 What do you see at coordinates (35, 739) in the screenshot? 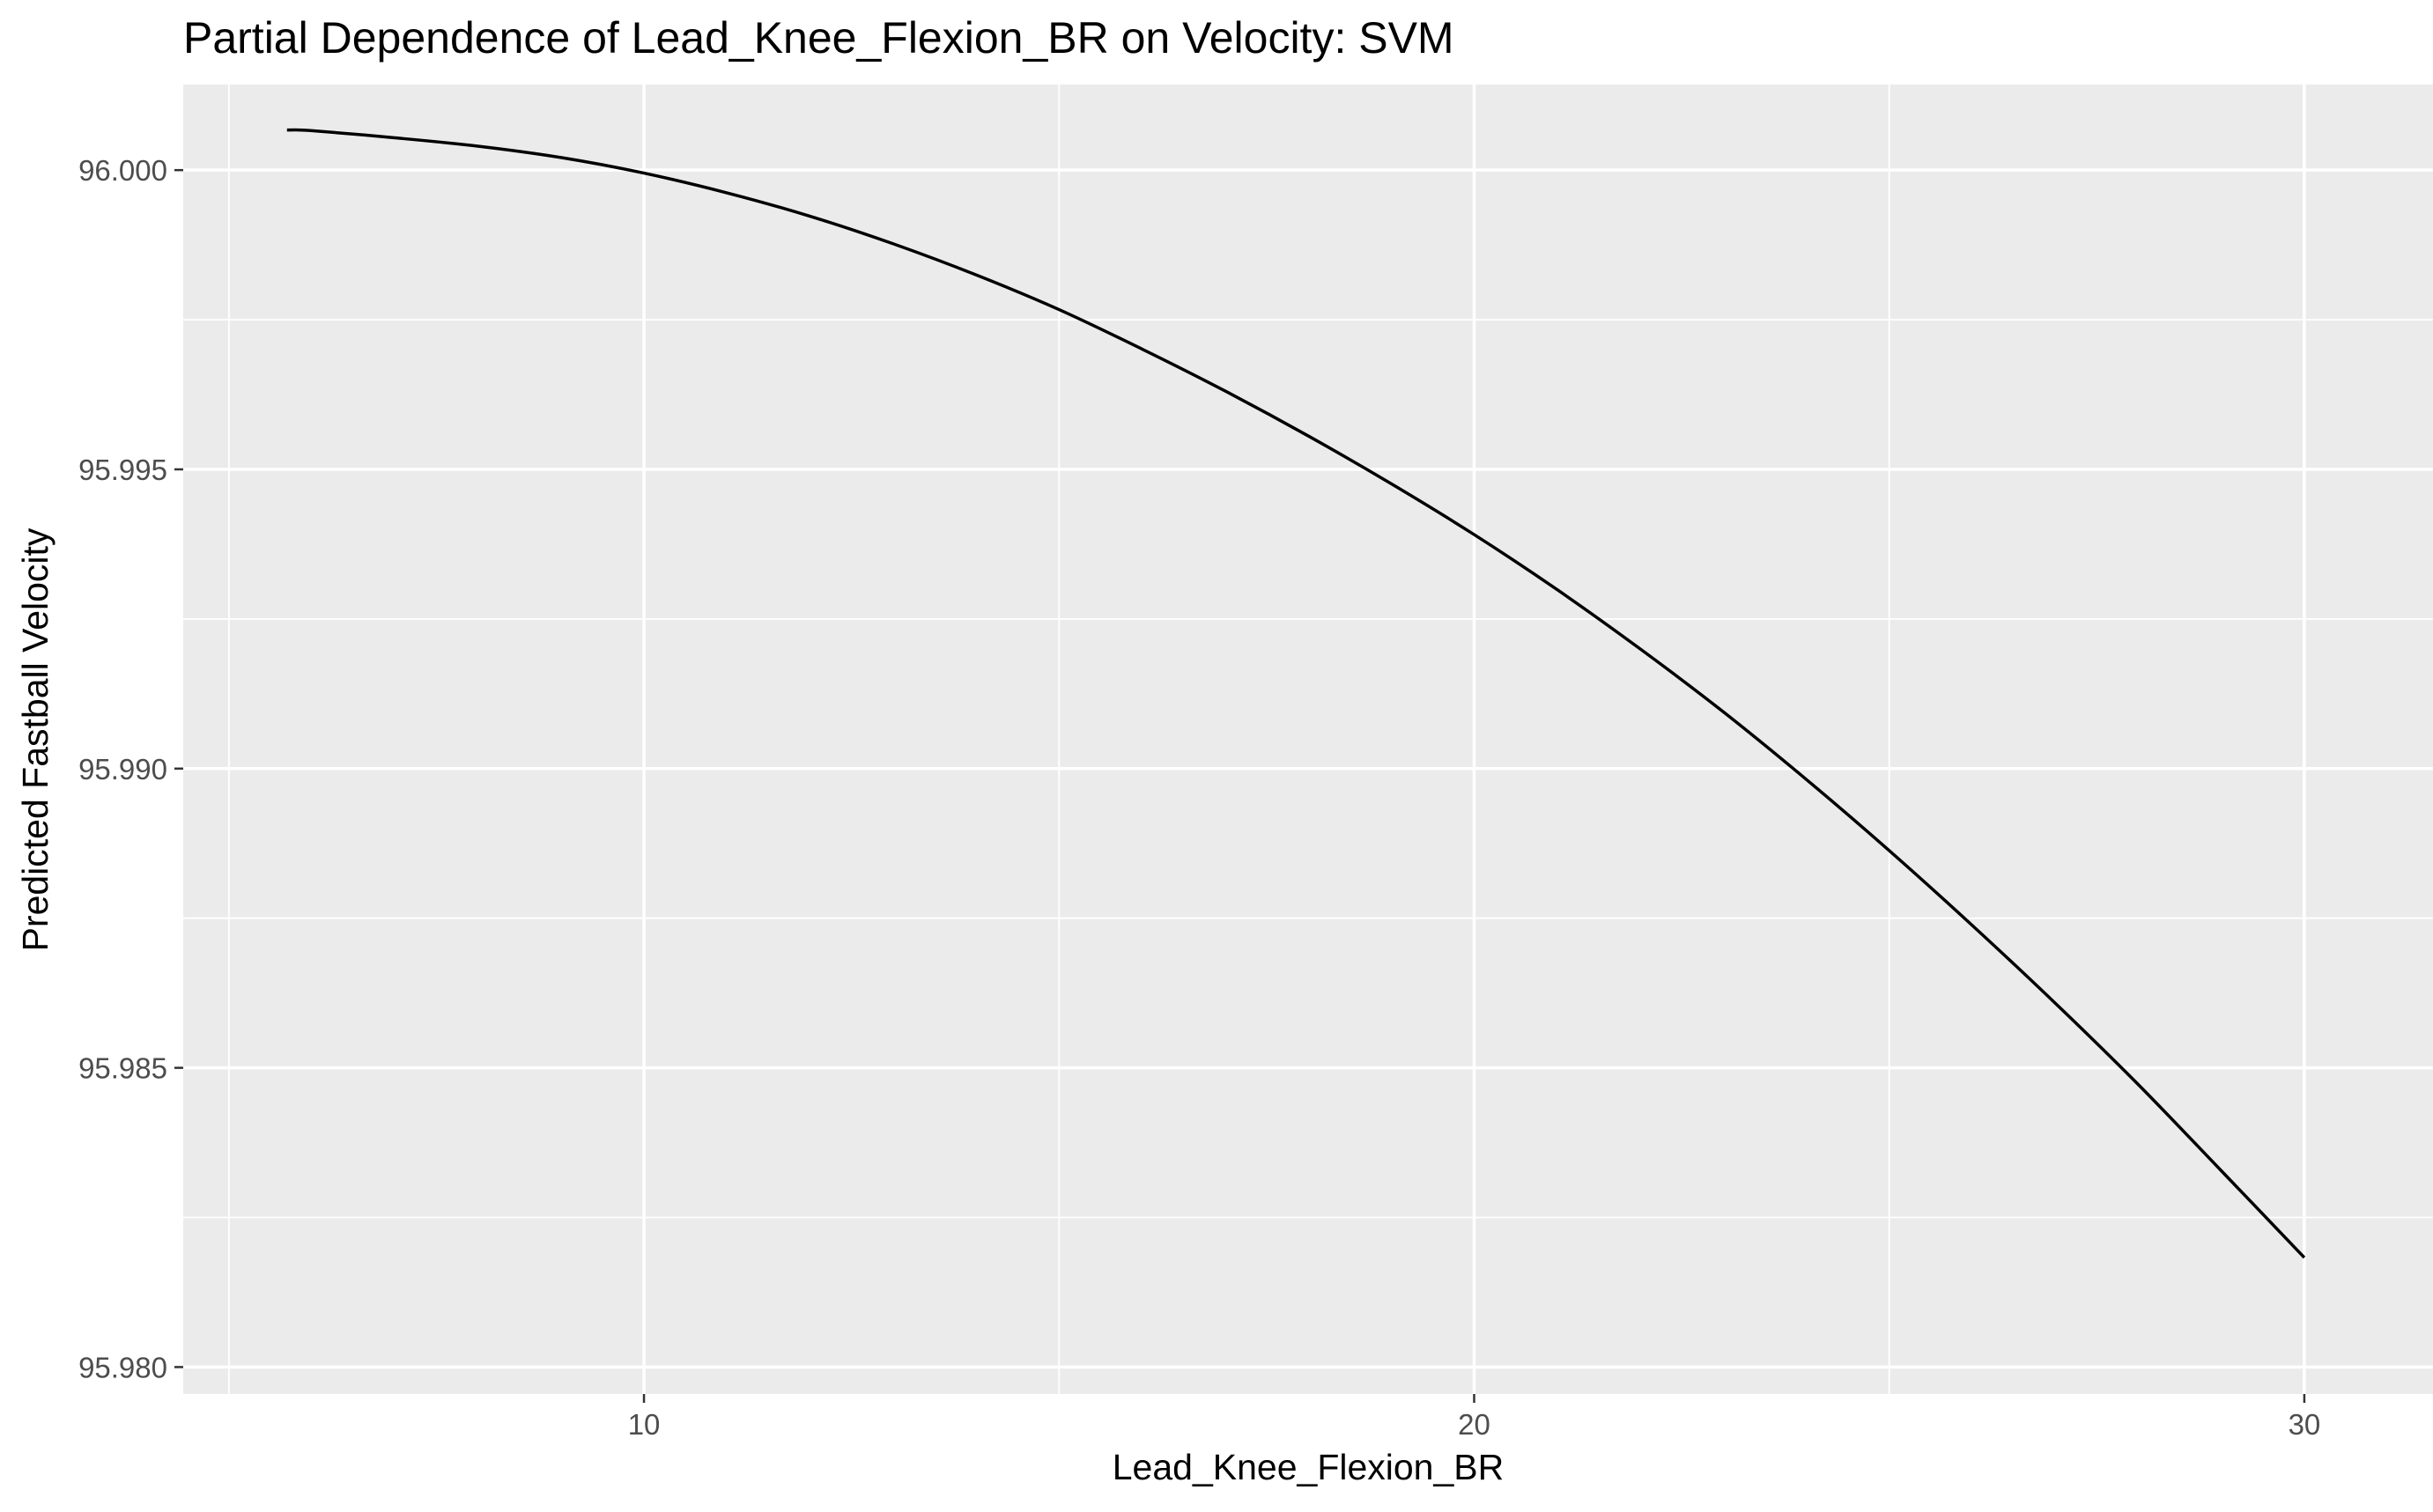
I see `y-axis-title: Predicted Fastball Velocity` at bounding box center [35, 739].